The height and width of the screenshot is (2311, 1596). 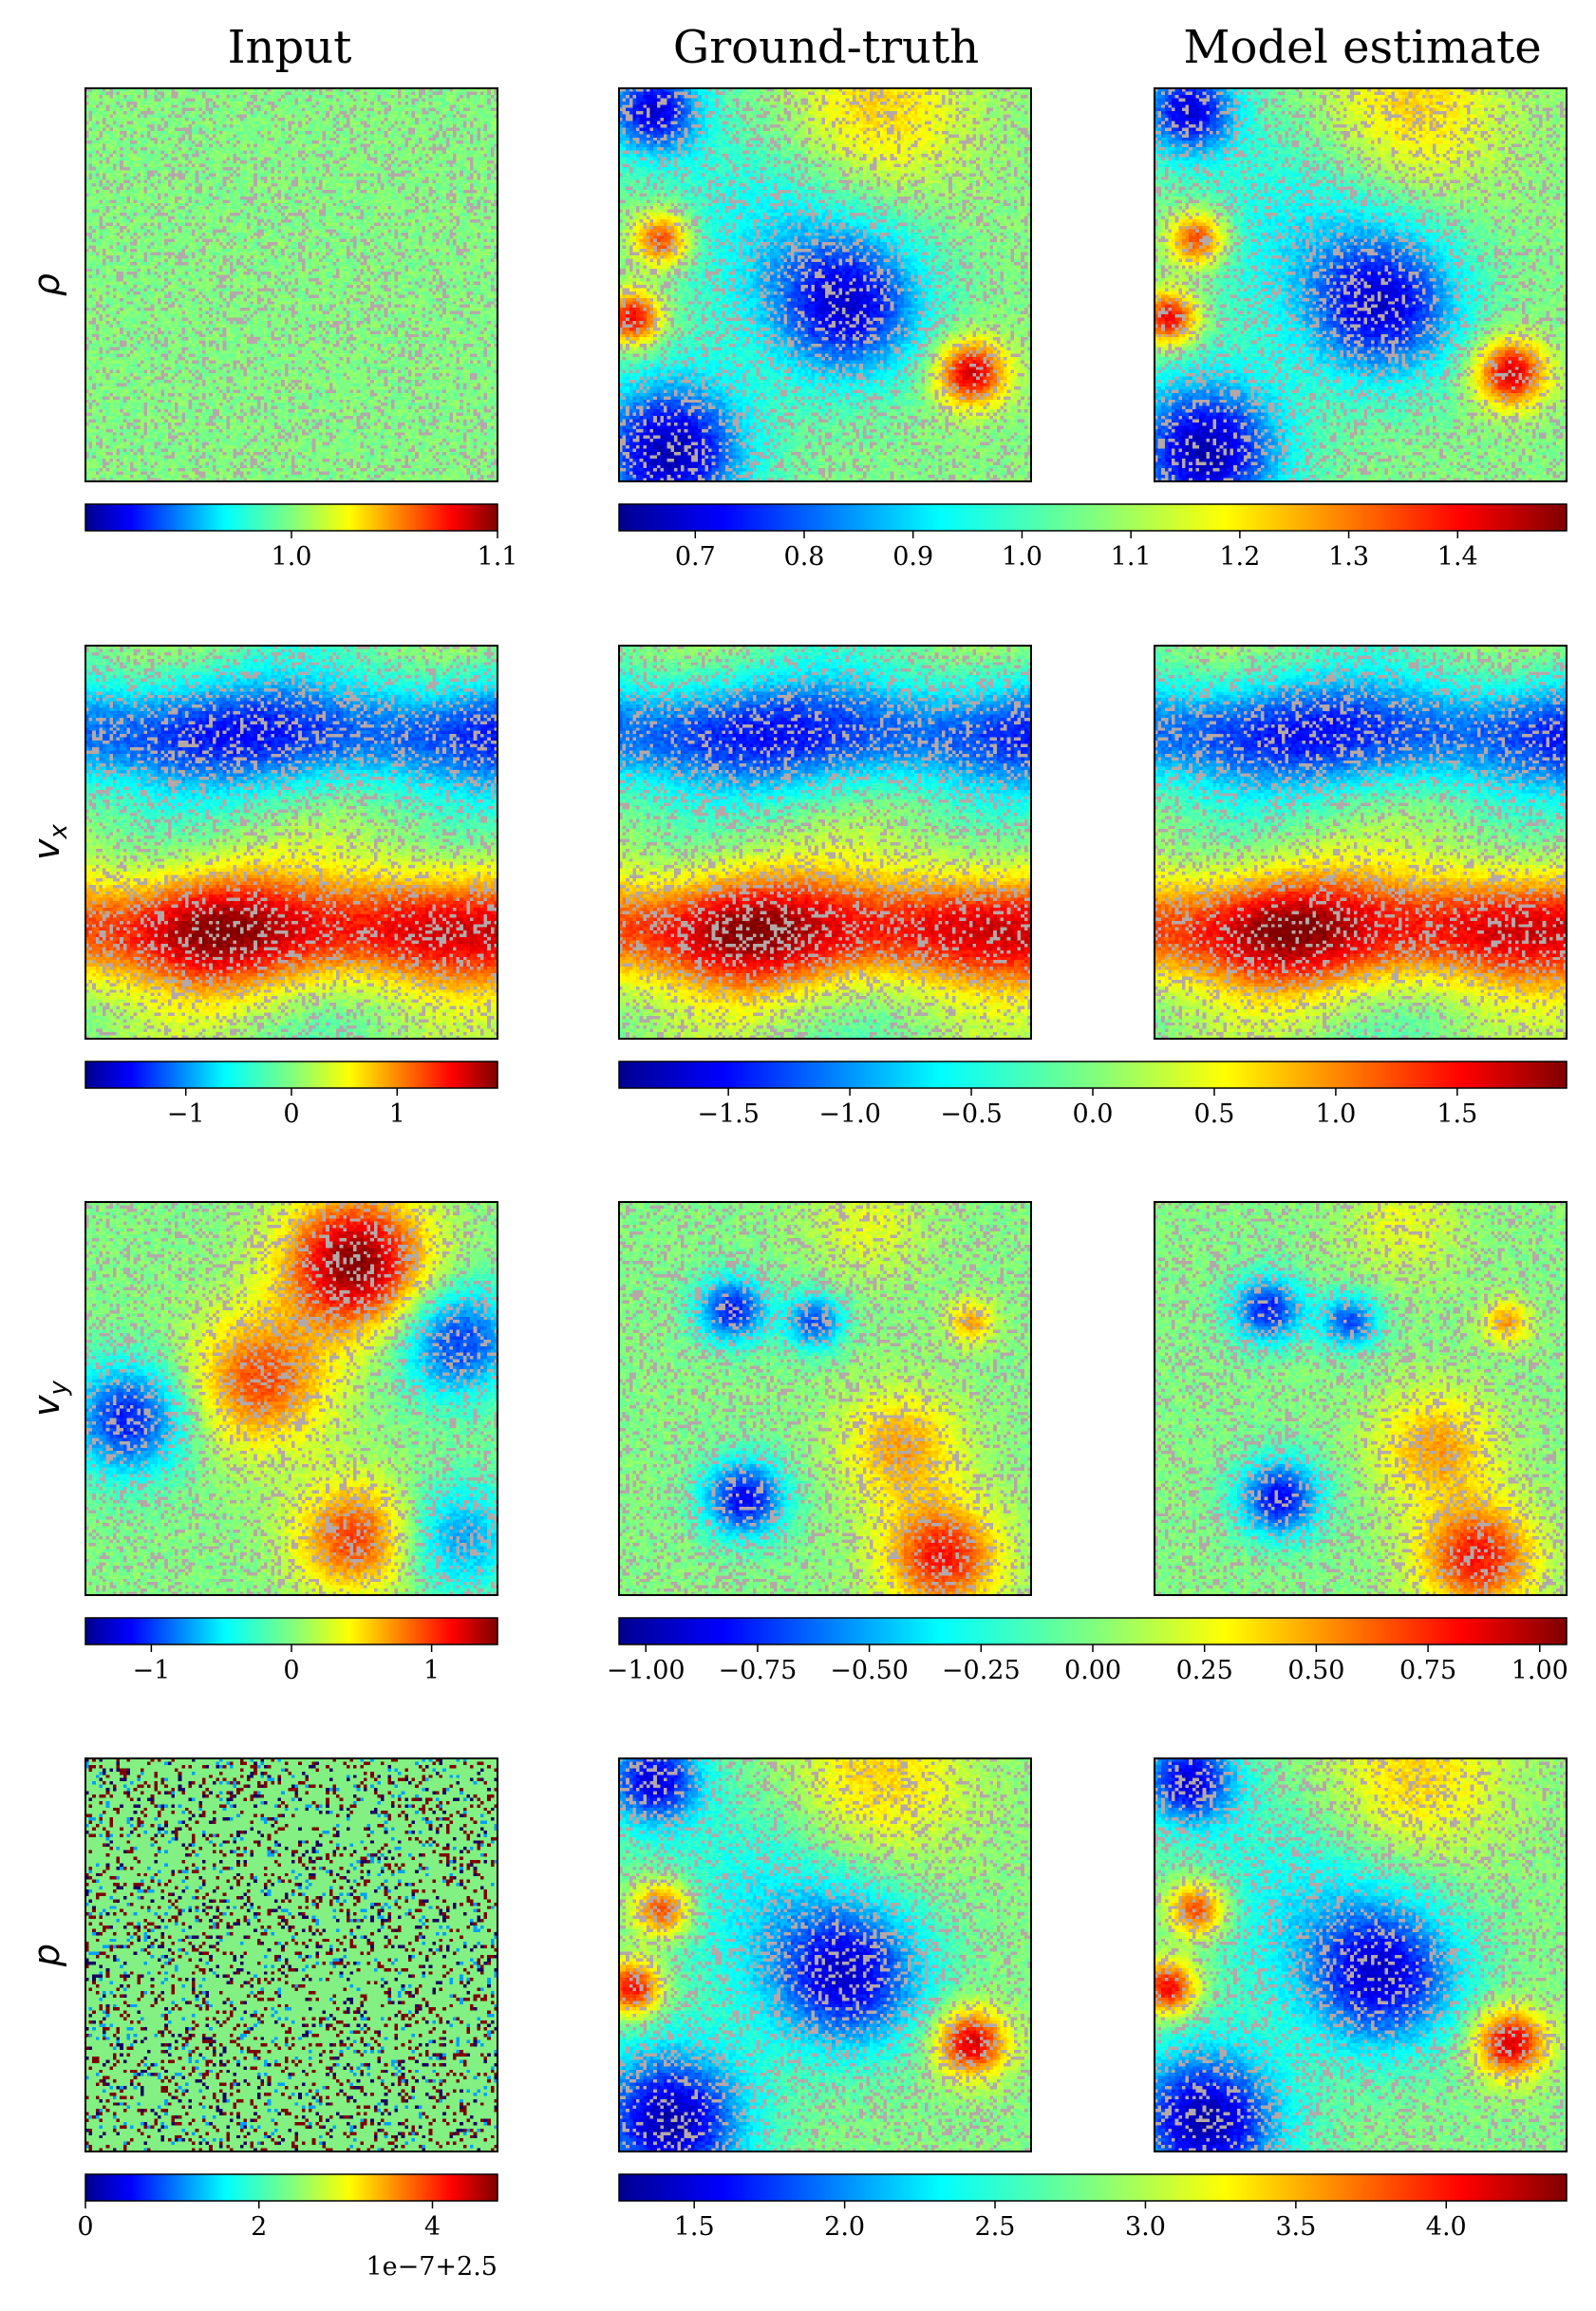 I want to click on colorbar-shared-vx-tick-label: −1.0, so click(x=849, y=1114).